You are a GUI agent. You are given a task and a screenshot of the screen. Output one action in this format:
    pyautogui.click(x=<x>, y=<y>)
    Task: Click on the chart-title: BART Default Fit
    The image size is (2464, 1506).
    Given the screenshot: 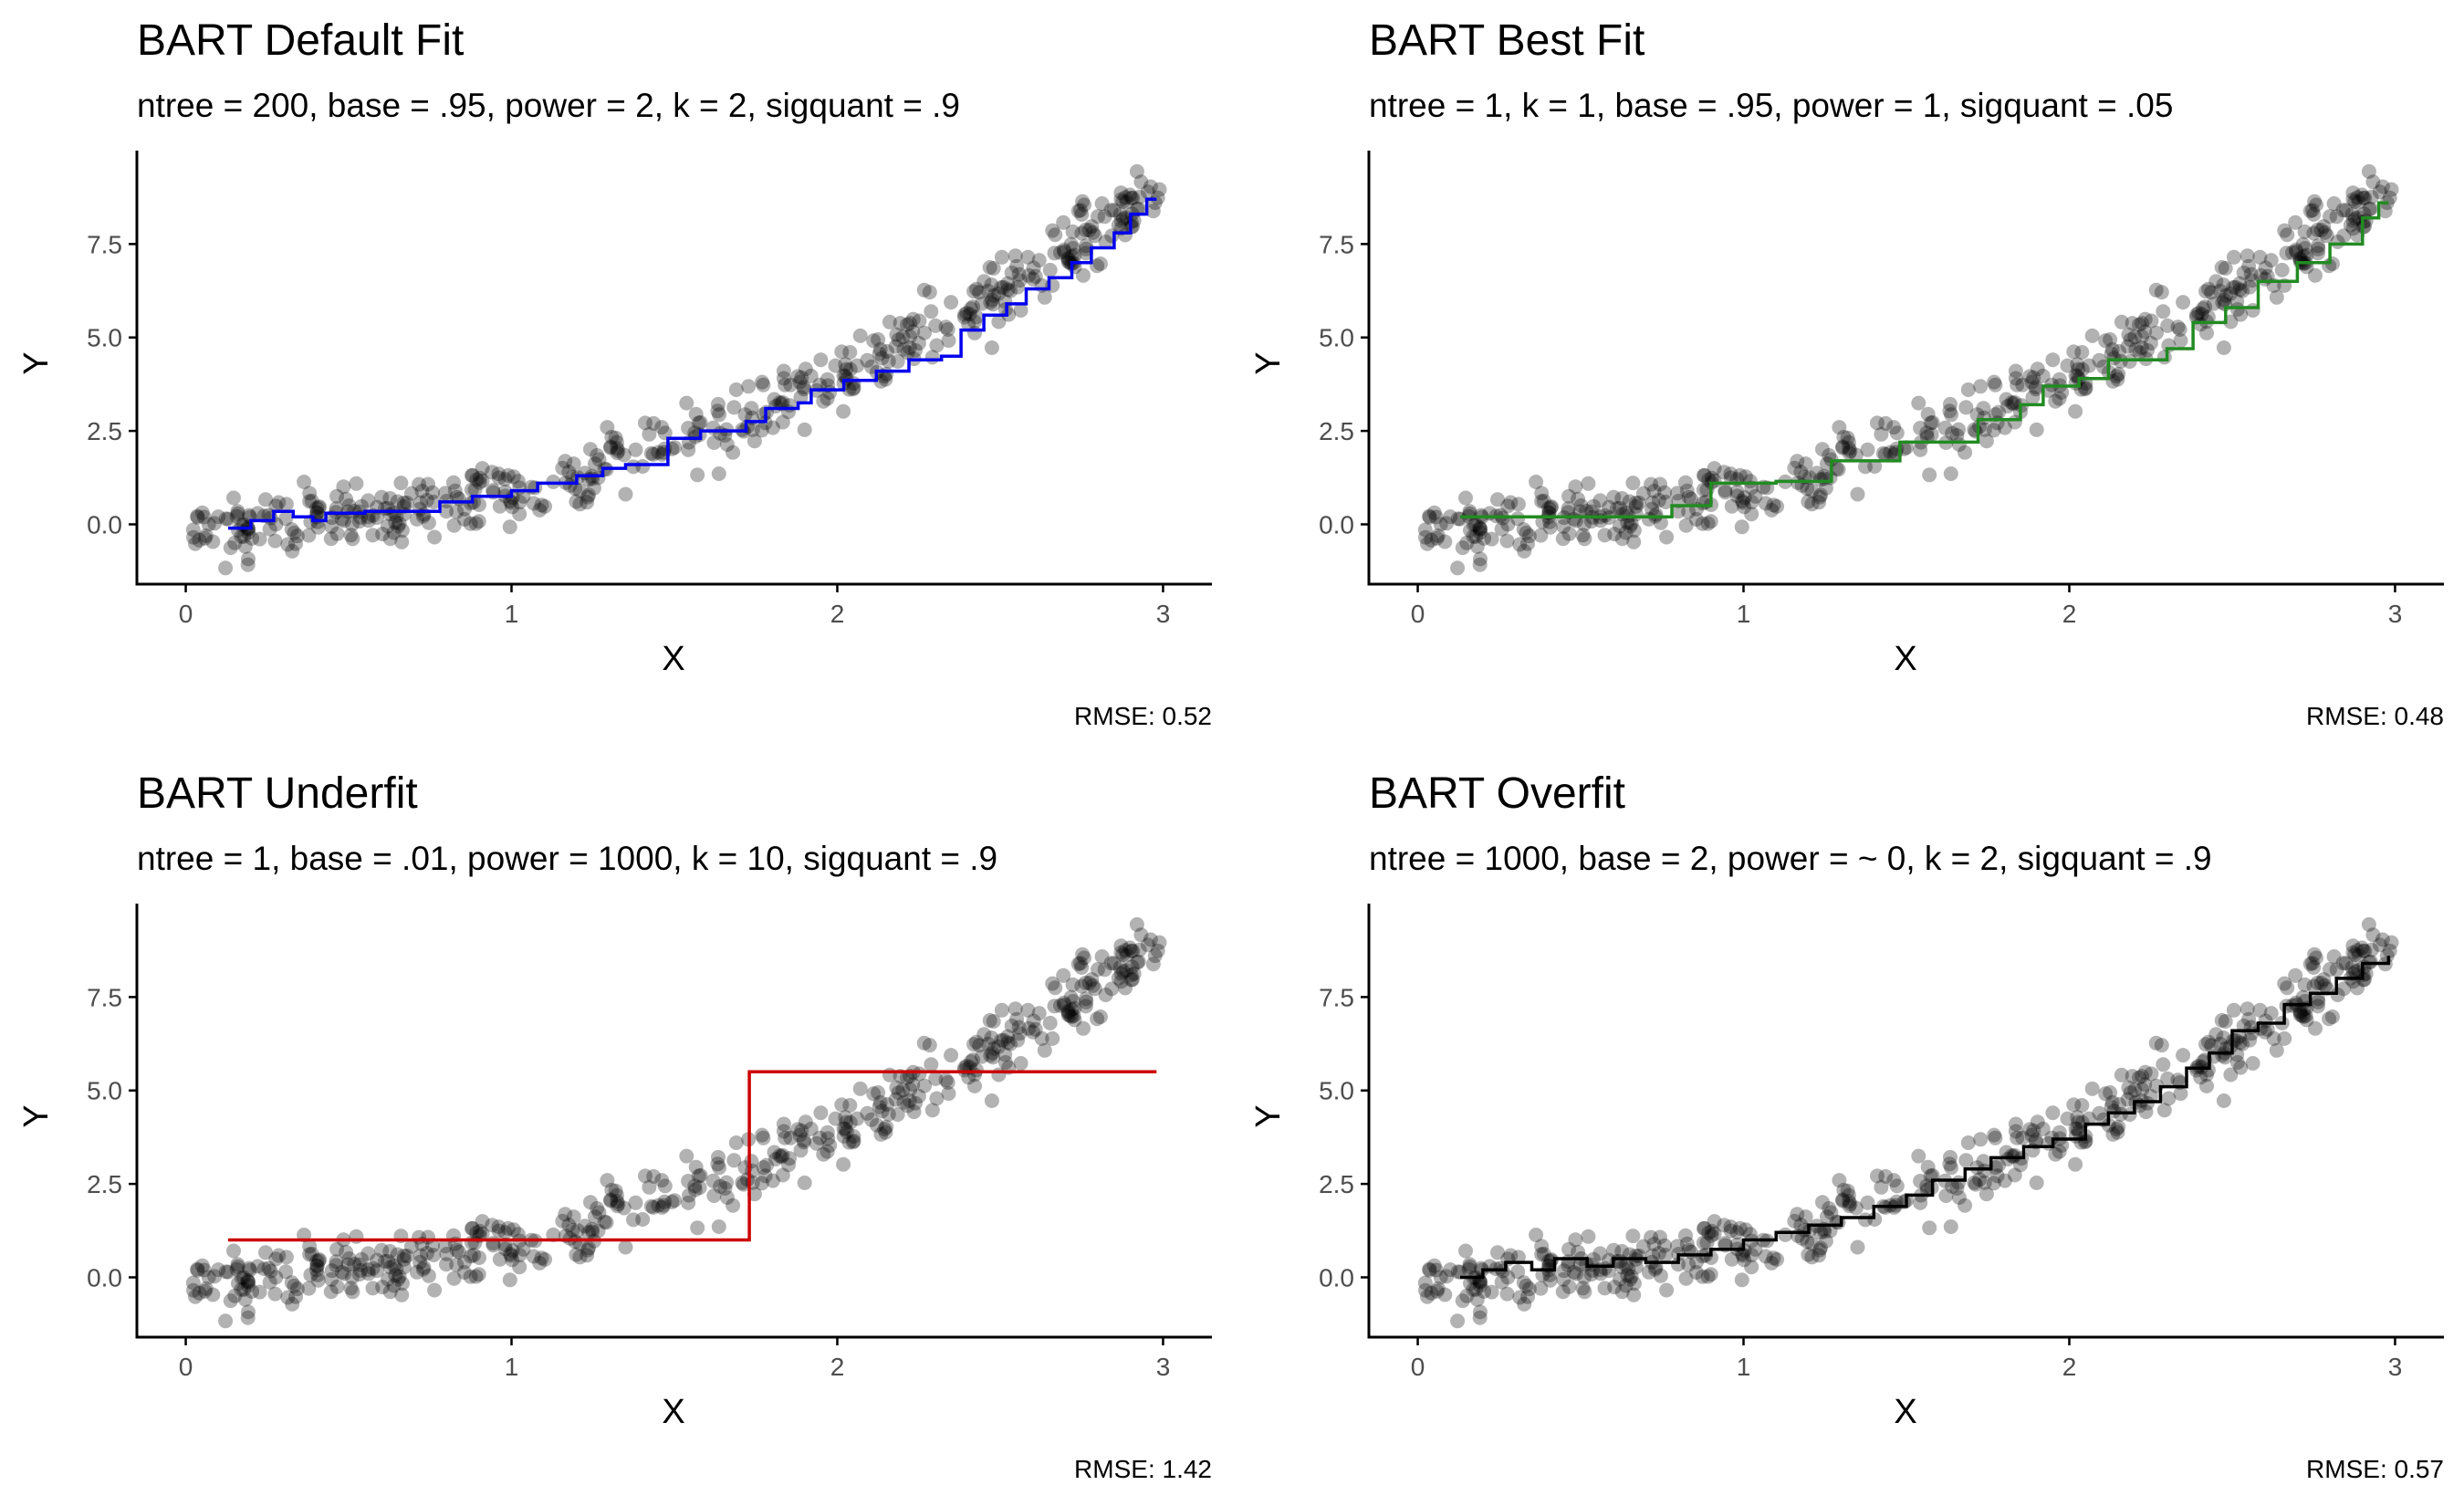 What is the action you would take?
    pyautogui.click(x=300, y=40)
    